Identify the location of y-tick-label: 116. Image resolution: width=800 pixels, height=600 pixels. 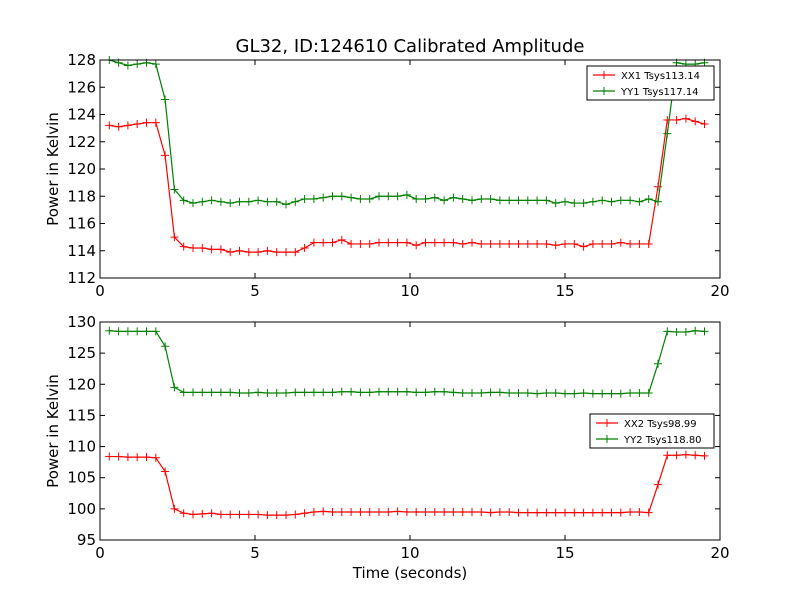
(81, 224).